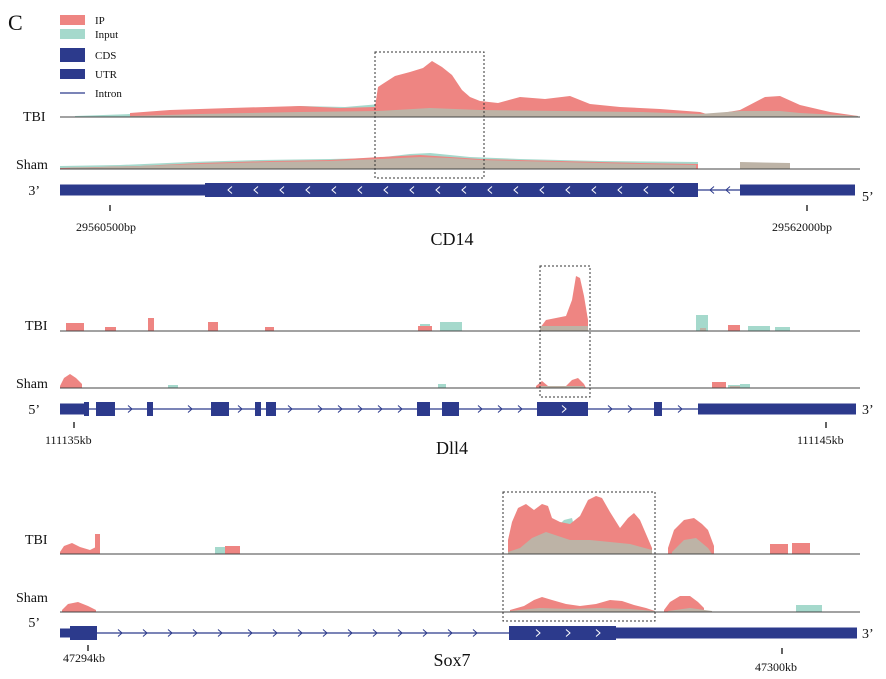 The height and width of the screenshot is (679, 886). What do you see at coordinates (72, 55) in the screenshot?
I see `legend-swatch-cds` at bounding box center [72, 55].